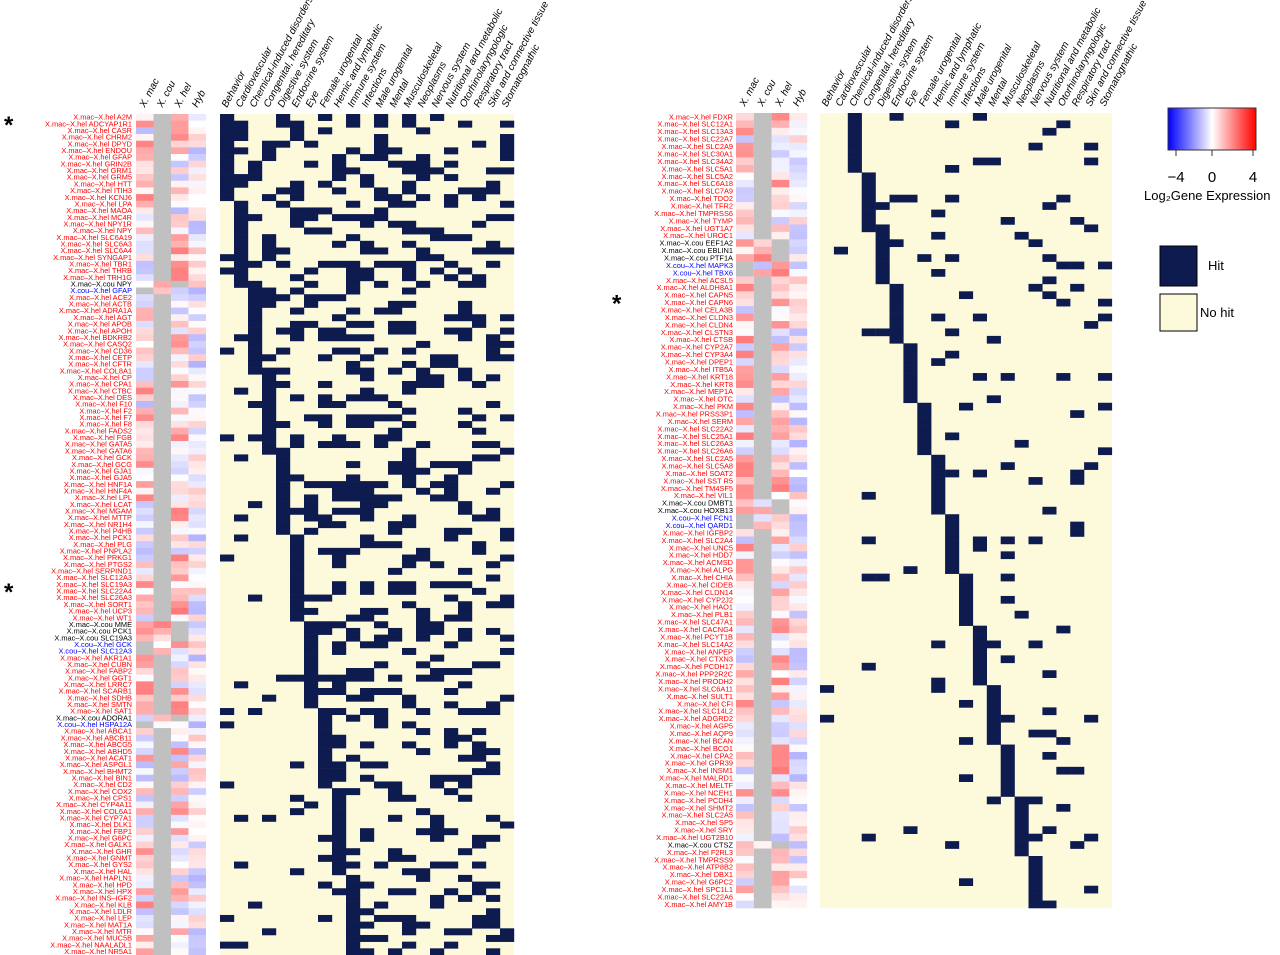 The width and height of the screenshot is (1280, 955). Describe the element at coordinates (698, 792) in the screenshot. I see `gene-row-label: X.mac–X.hel NCEH1` at that location.